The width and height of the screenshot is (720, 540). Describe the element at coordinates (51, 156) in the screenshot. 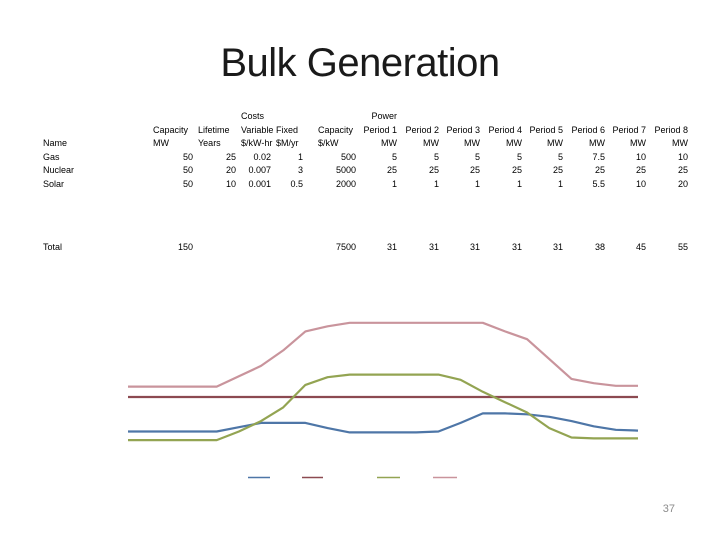

I see `table-cell: Gas` at that location.